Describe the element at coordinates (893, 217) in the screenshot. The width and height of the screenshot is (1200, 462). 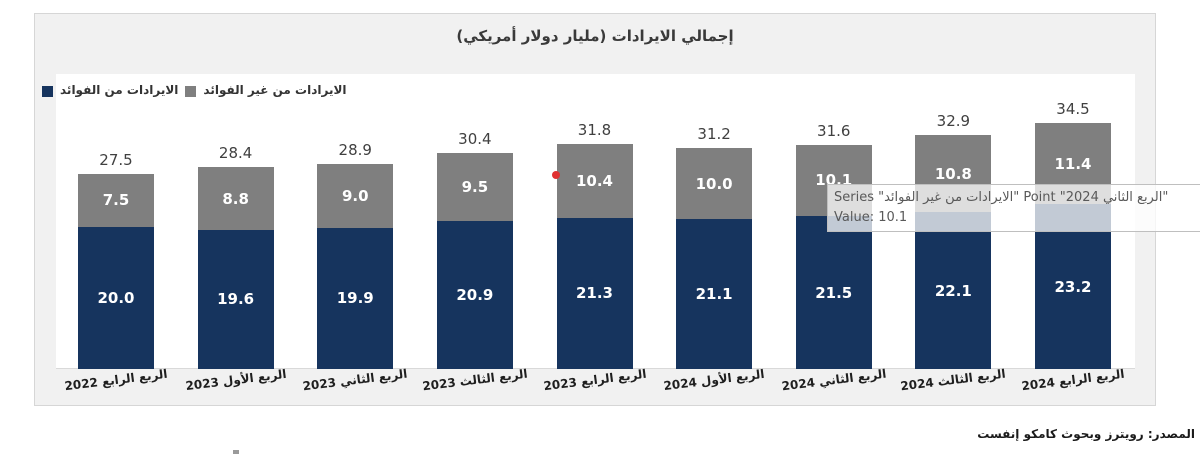
I see `tooltip-value: 10.1` at that location.